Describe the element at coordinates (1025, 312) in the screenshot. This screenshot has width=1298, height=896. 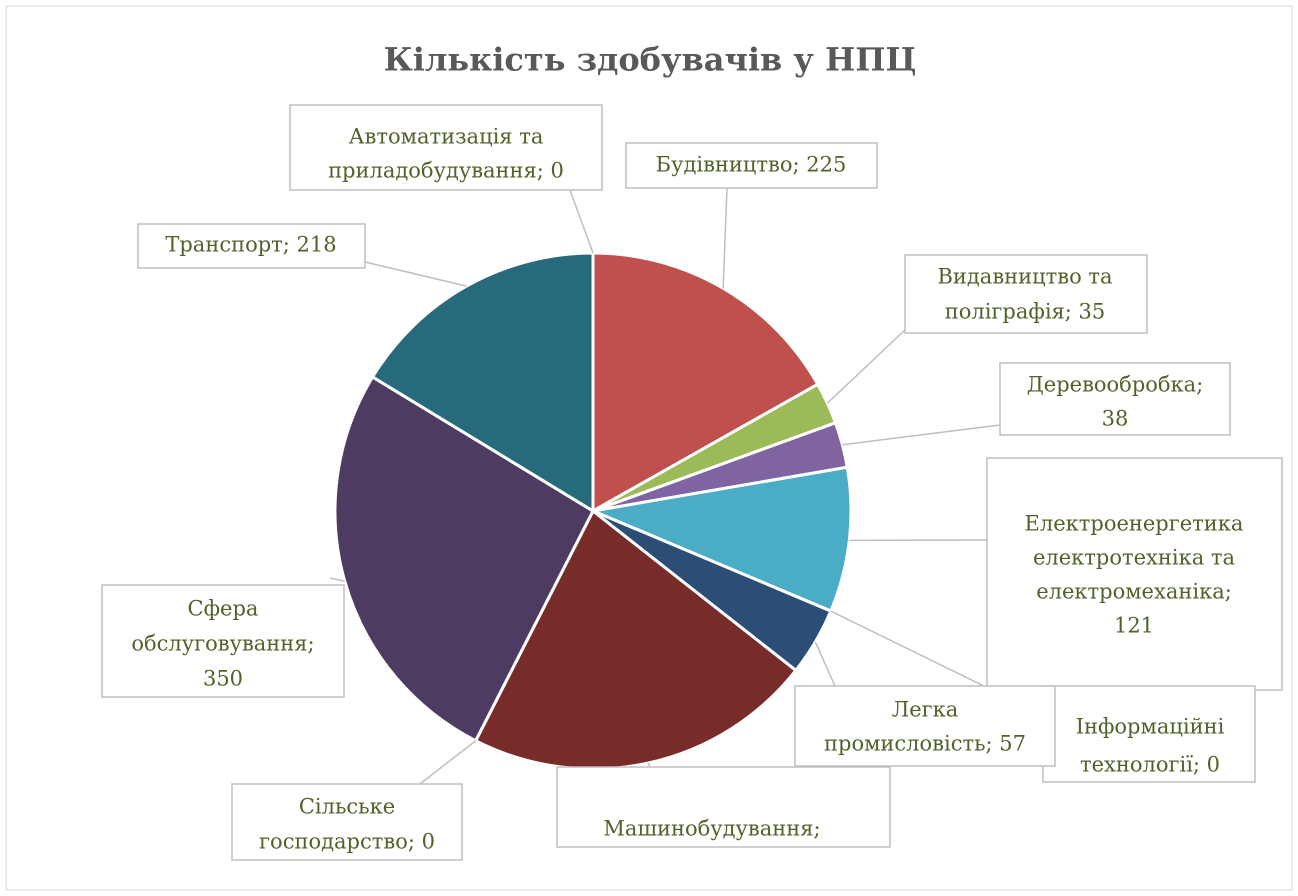
I see `data-label: поліграфія; 35` at that location.